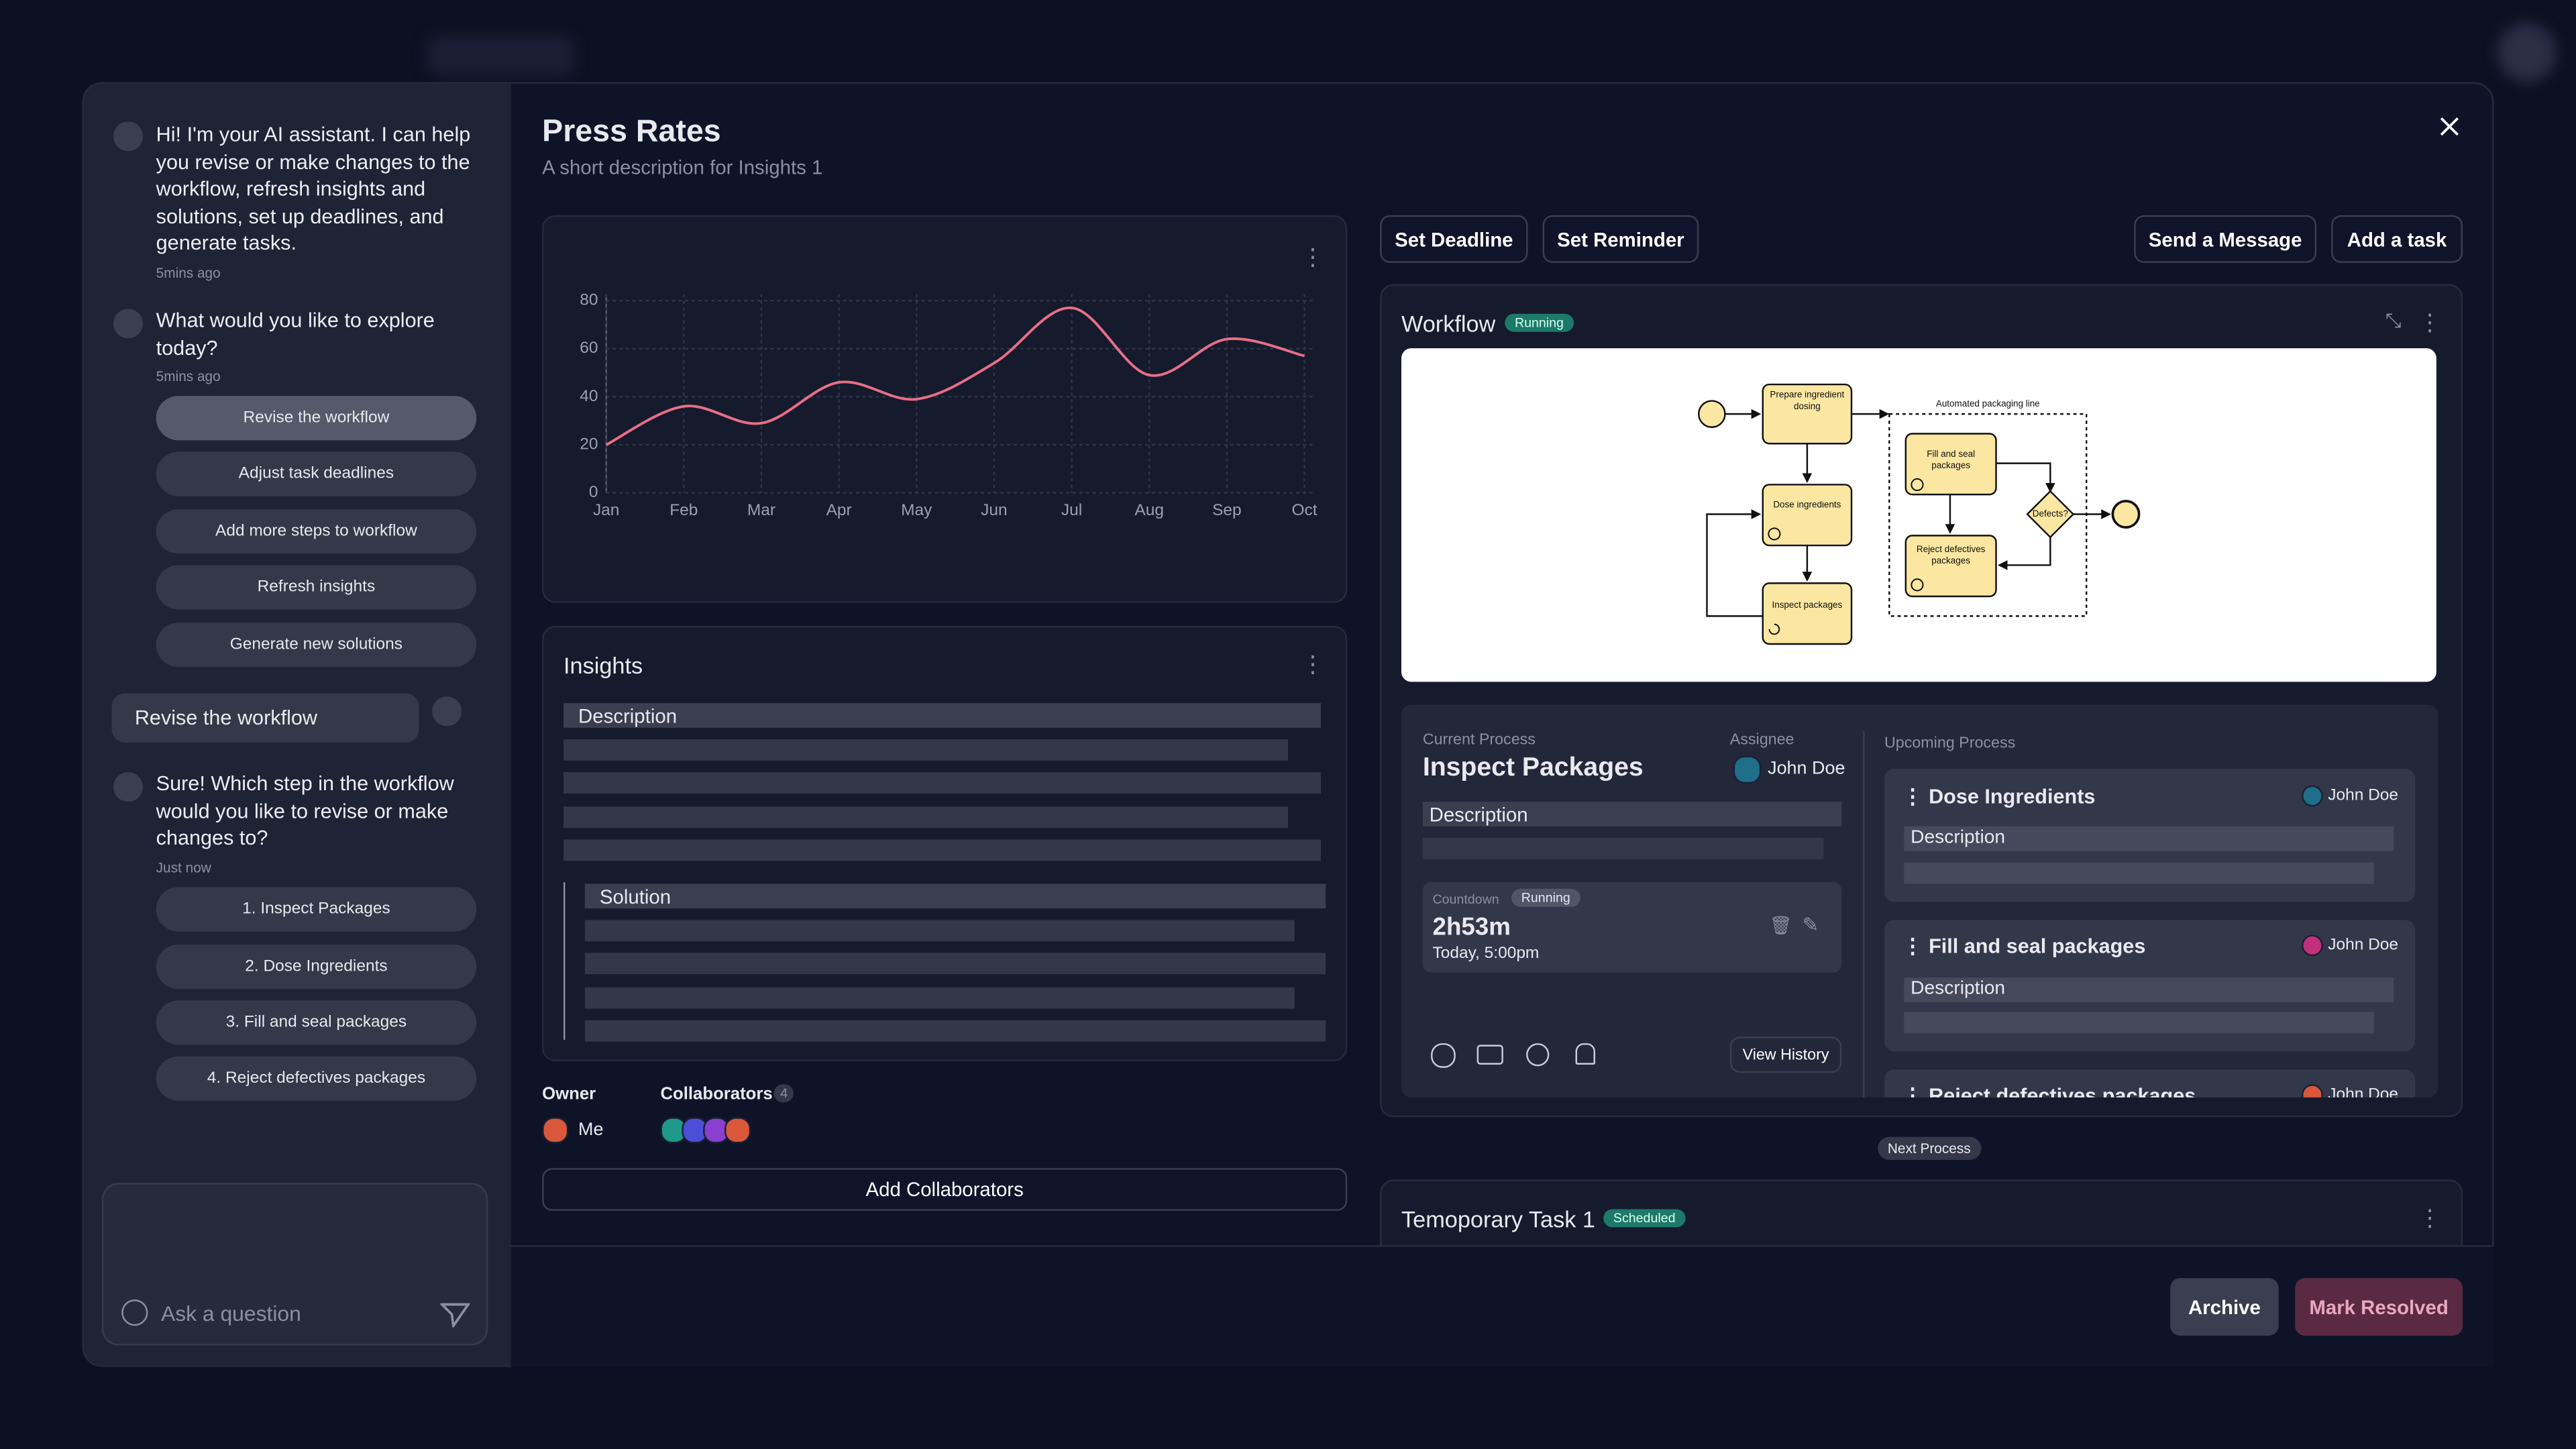  Describe the element at coordinates (316, 587) in the screenshot. I see `option-button: Refresh insights` at that location.